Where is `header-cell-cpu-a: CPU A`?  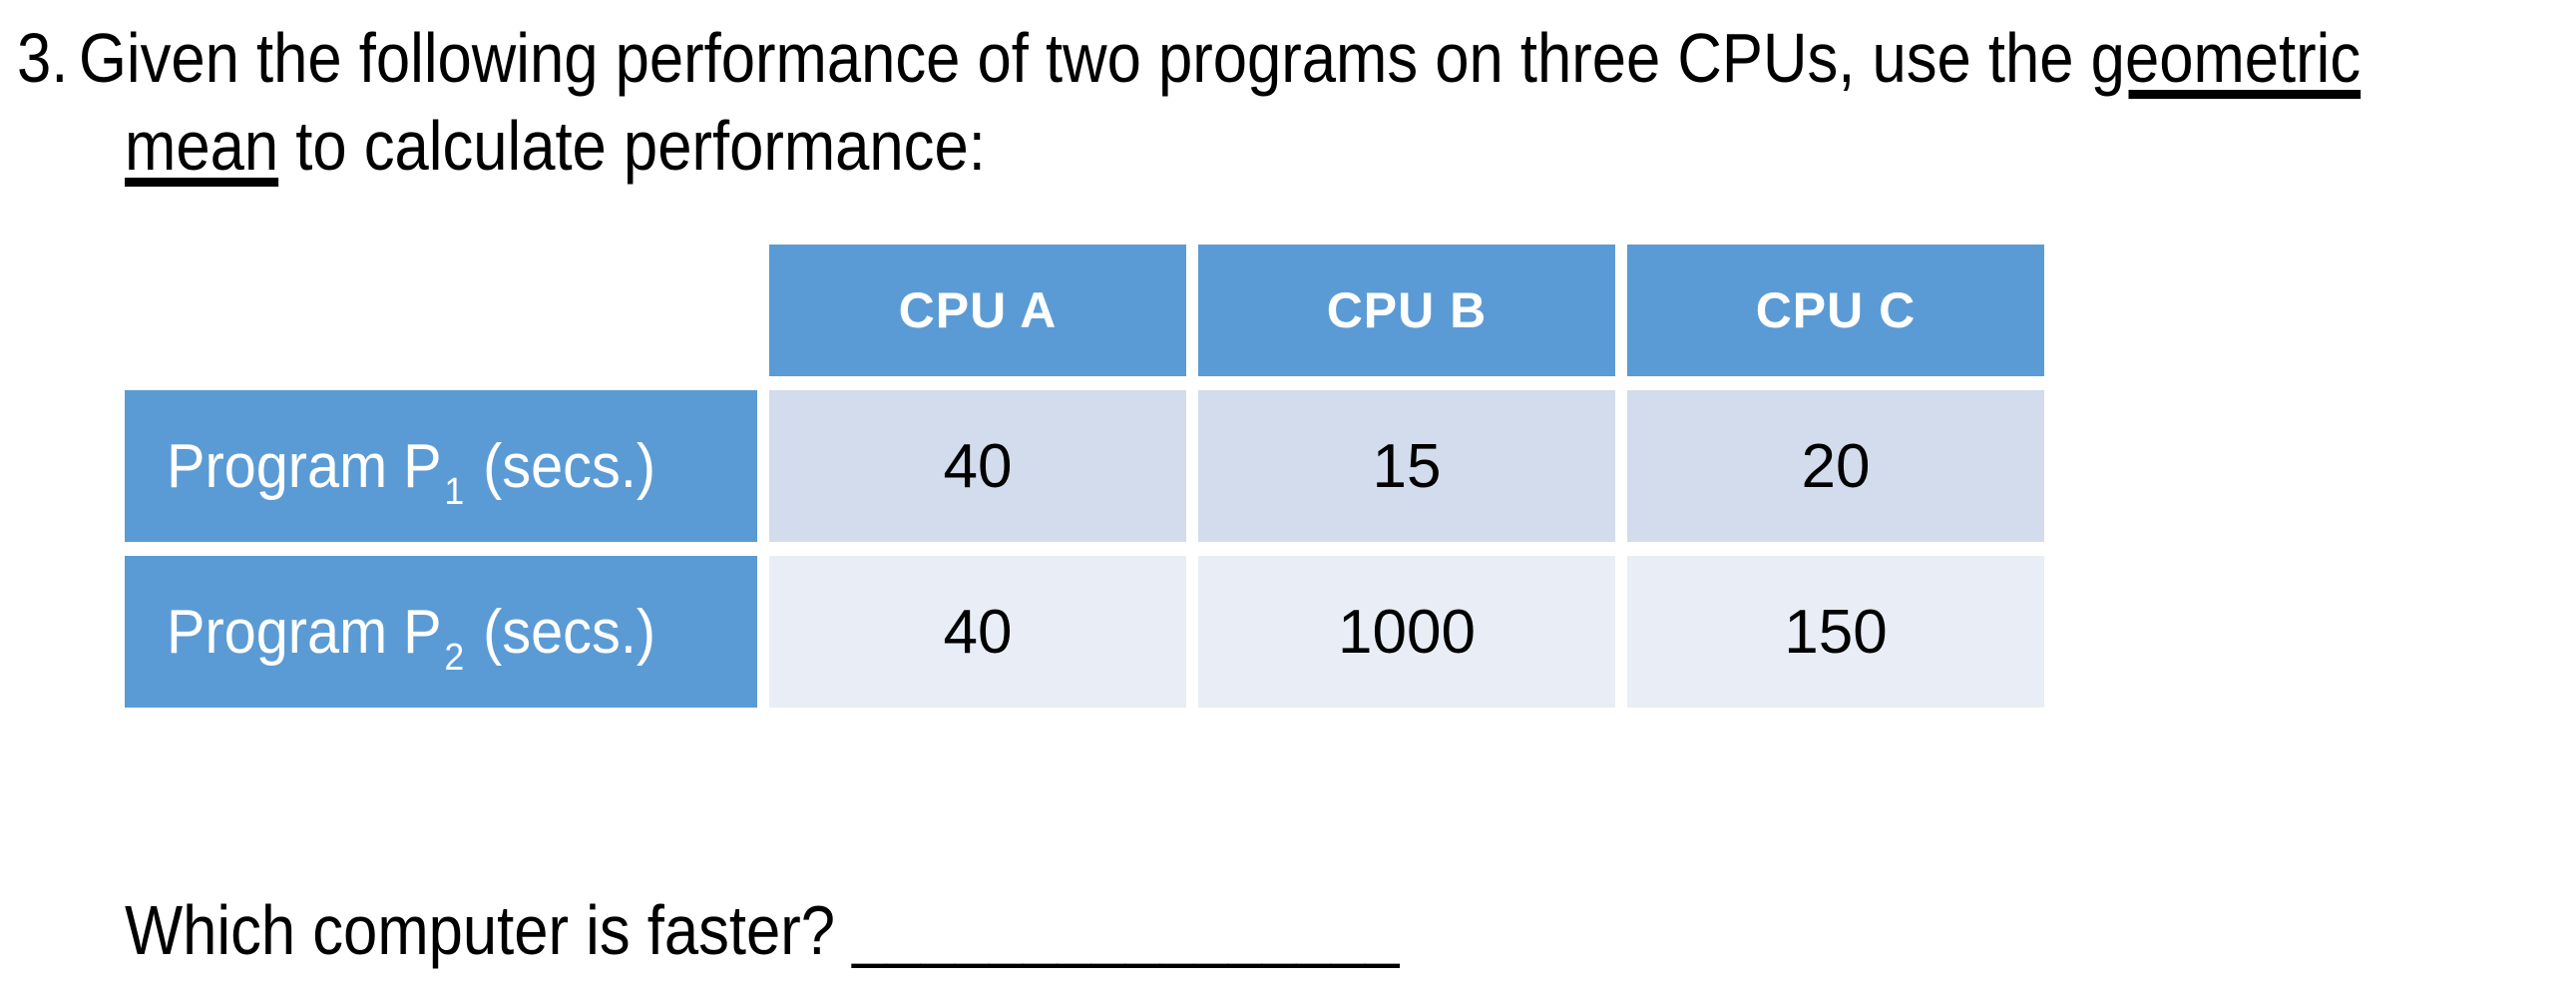
header-cell-cpu-a: CPU A is located at coordinates (977, 311).